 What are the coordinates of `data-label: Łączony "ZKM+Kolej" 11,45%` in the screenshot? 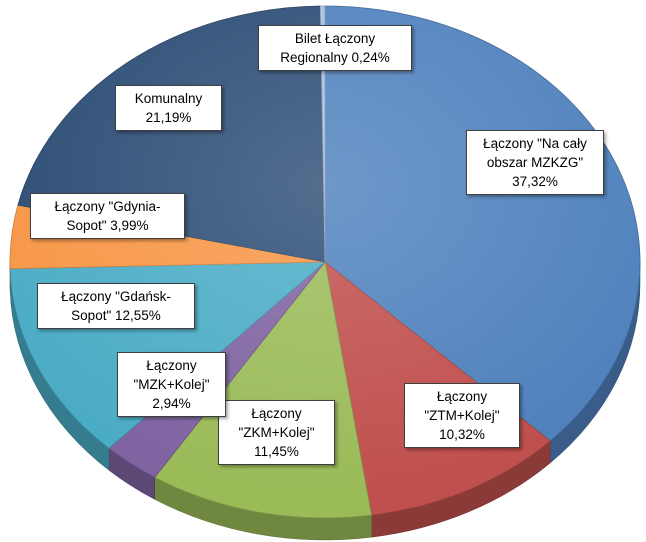 It's located at (276, 432).